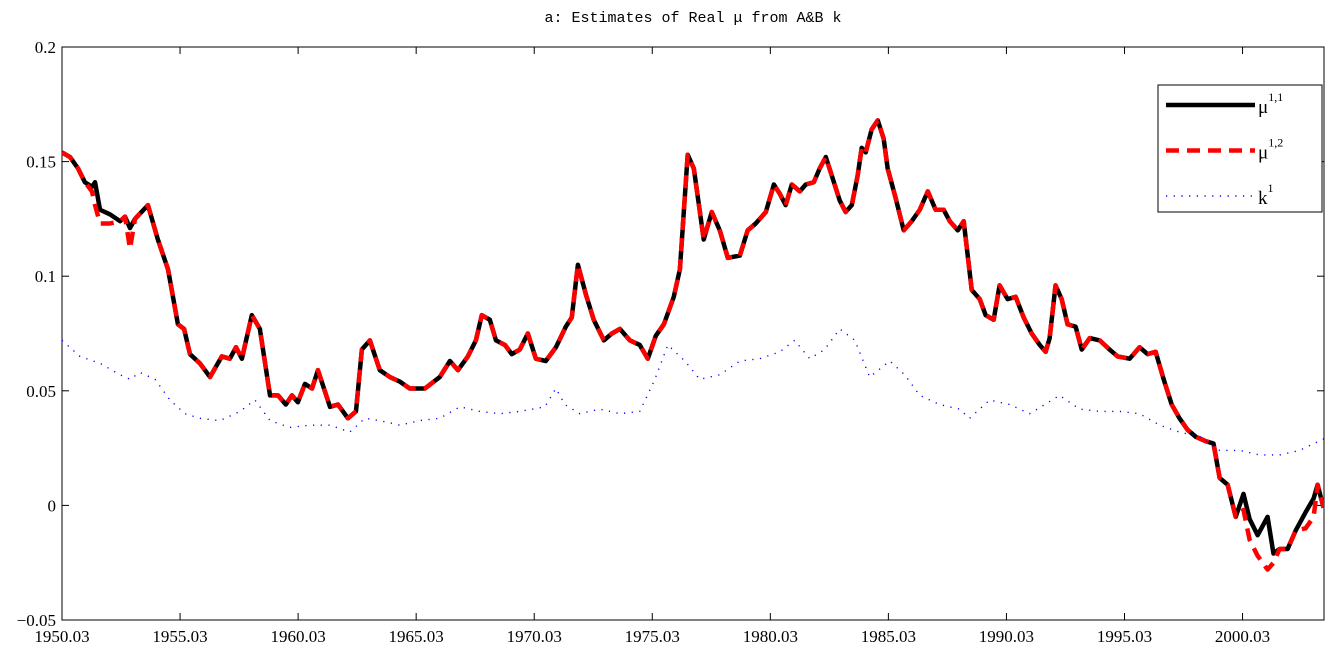 This screenshot has height=658, width=1331. I want to click on x-tick-label: 2000.03, so click(1242, 636).